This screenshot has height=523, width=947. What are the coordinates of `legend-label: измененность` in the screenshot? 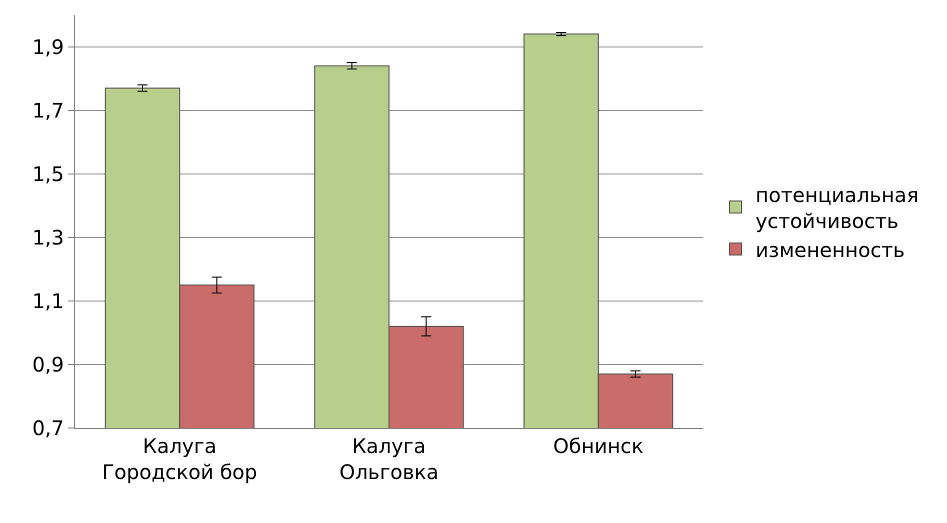 It's located at (830, 250).